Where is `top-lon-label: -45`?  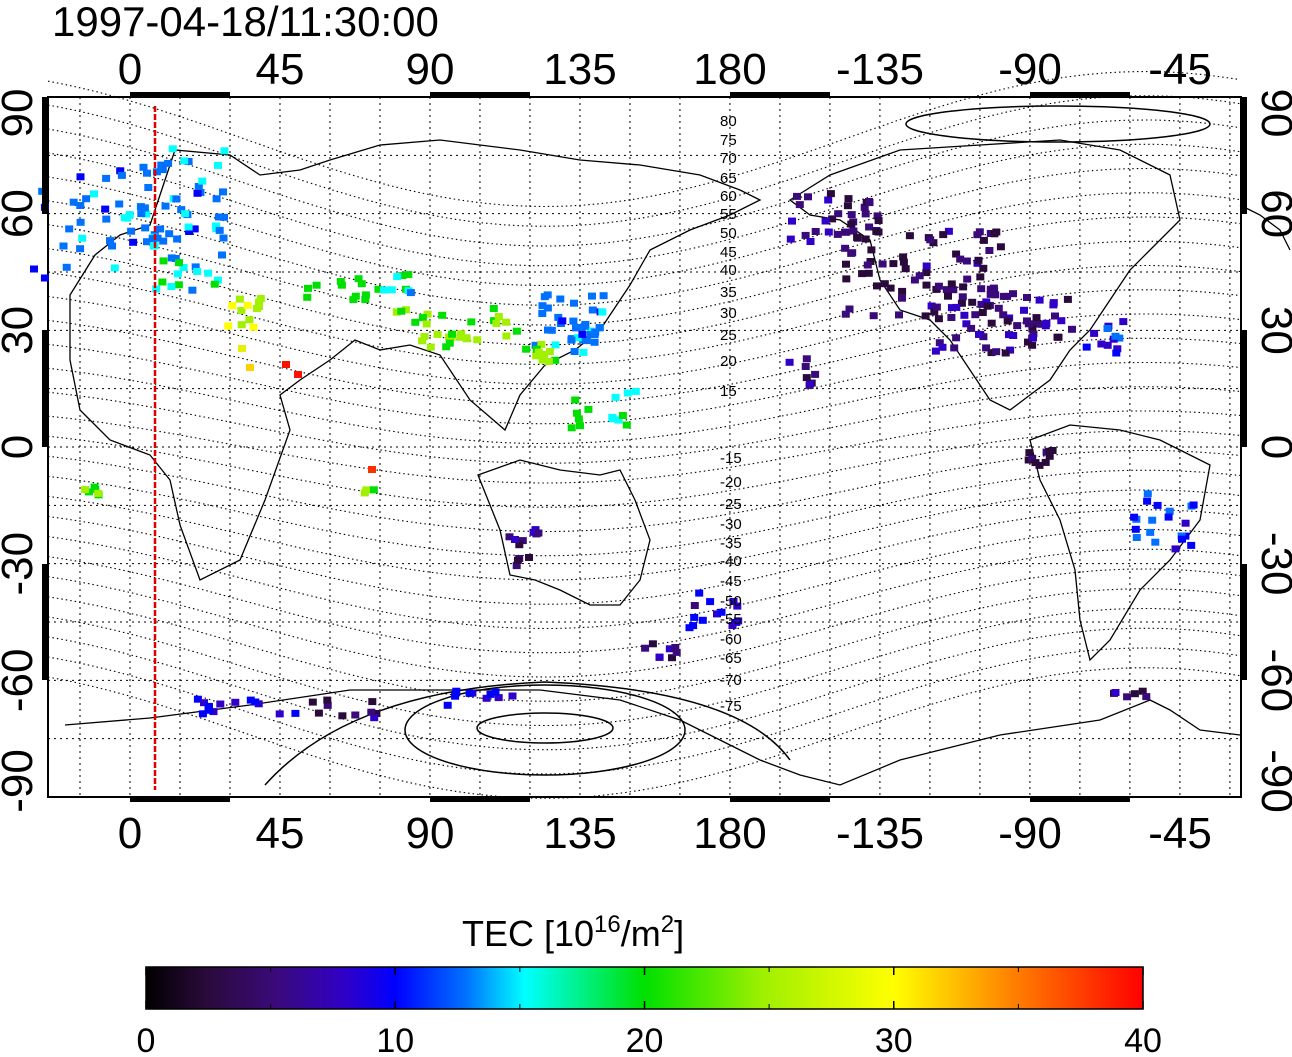 top-lon-label: -45 is located at coordinates (1180, 69).